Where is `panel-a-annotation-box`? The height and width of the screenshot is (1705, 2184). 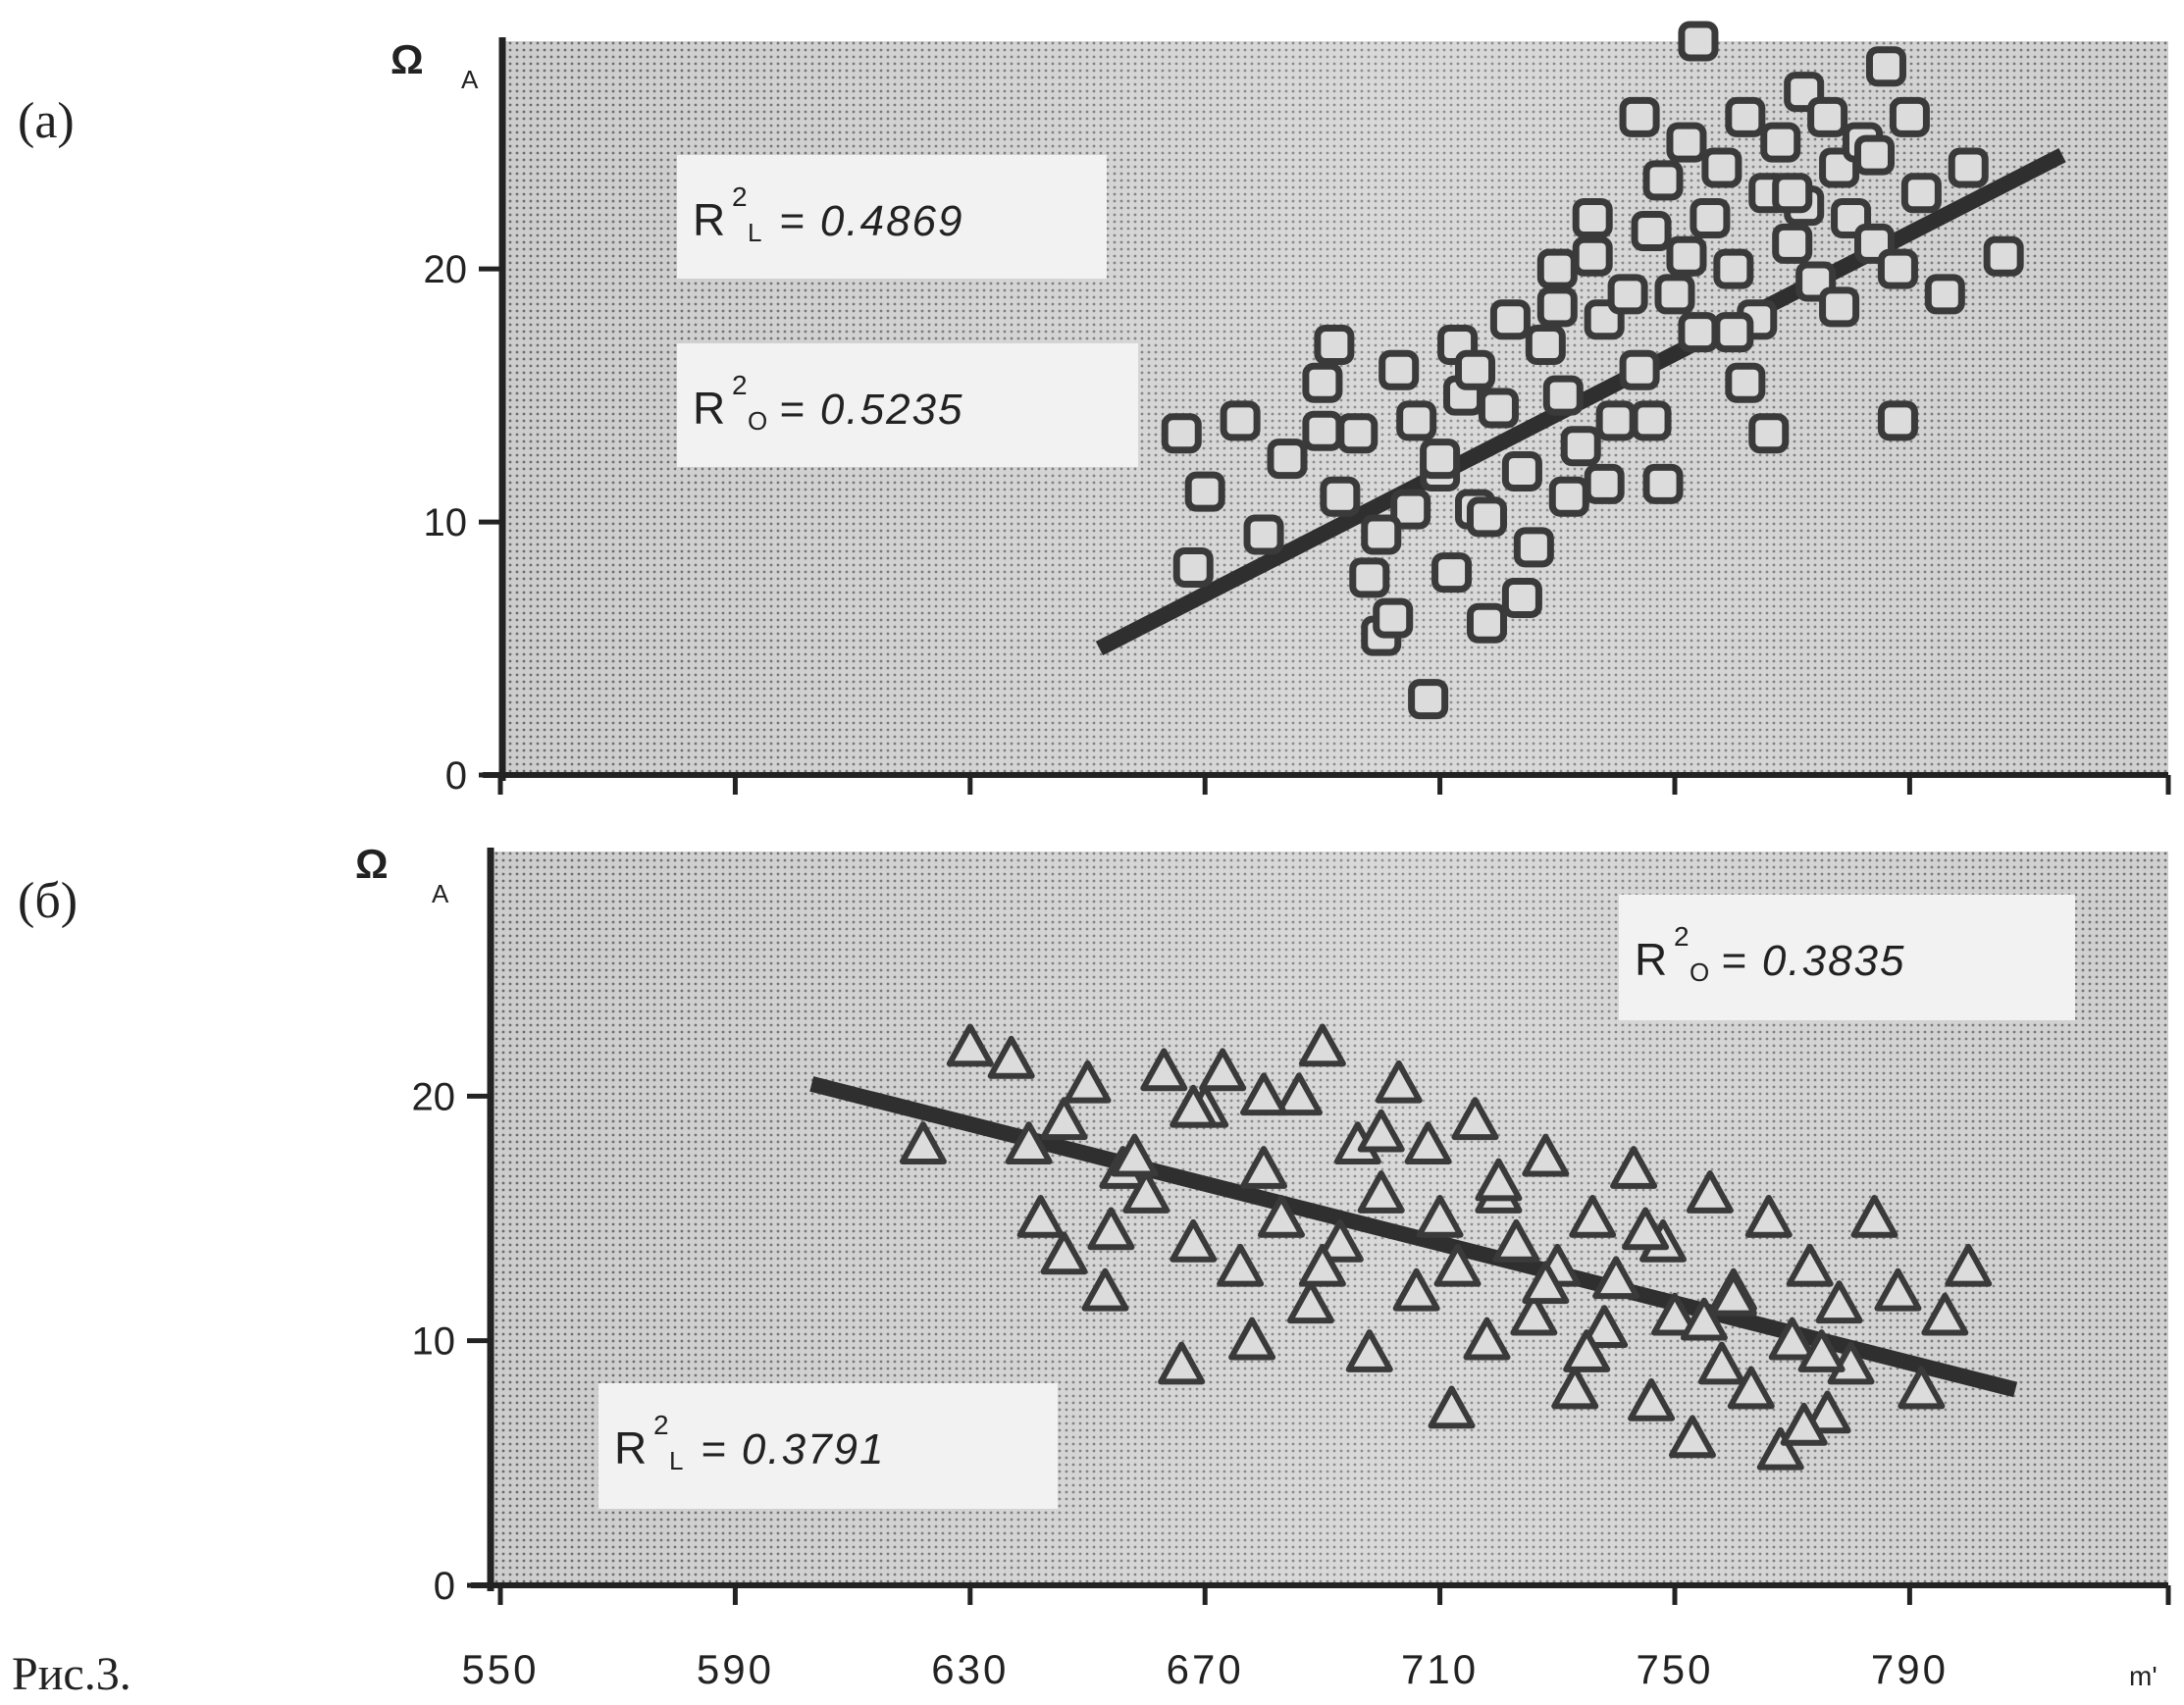
panel-a-annotation-box is located at coordinates (907, 405).